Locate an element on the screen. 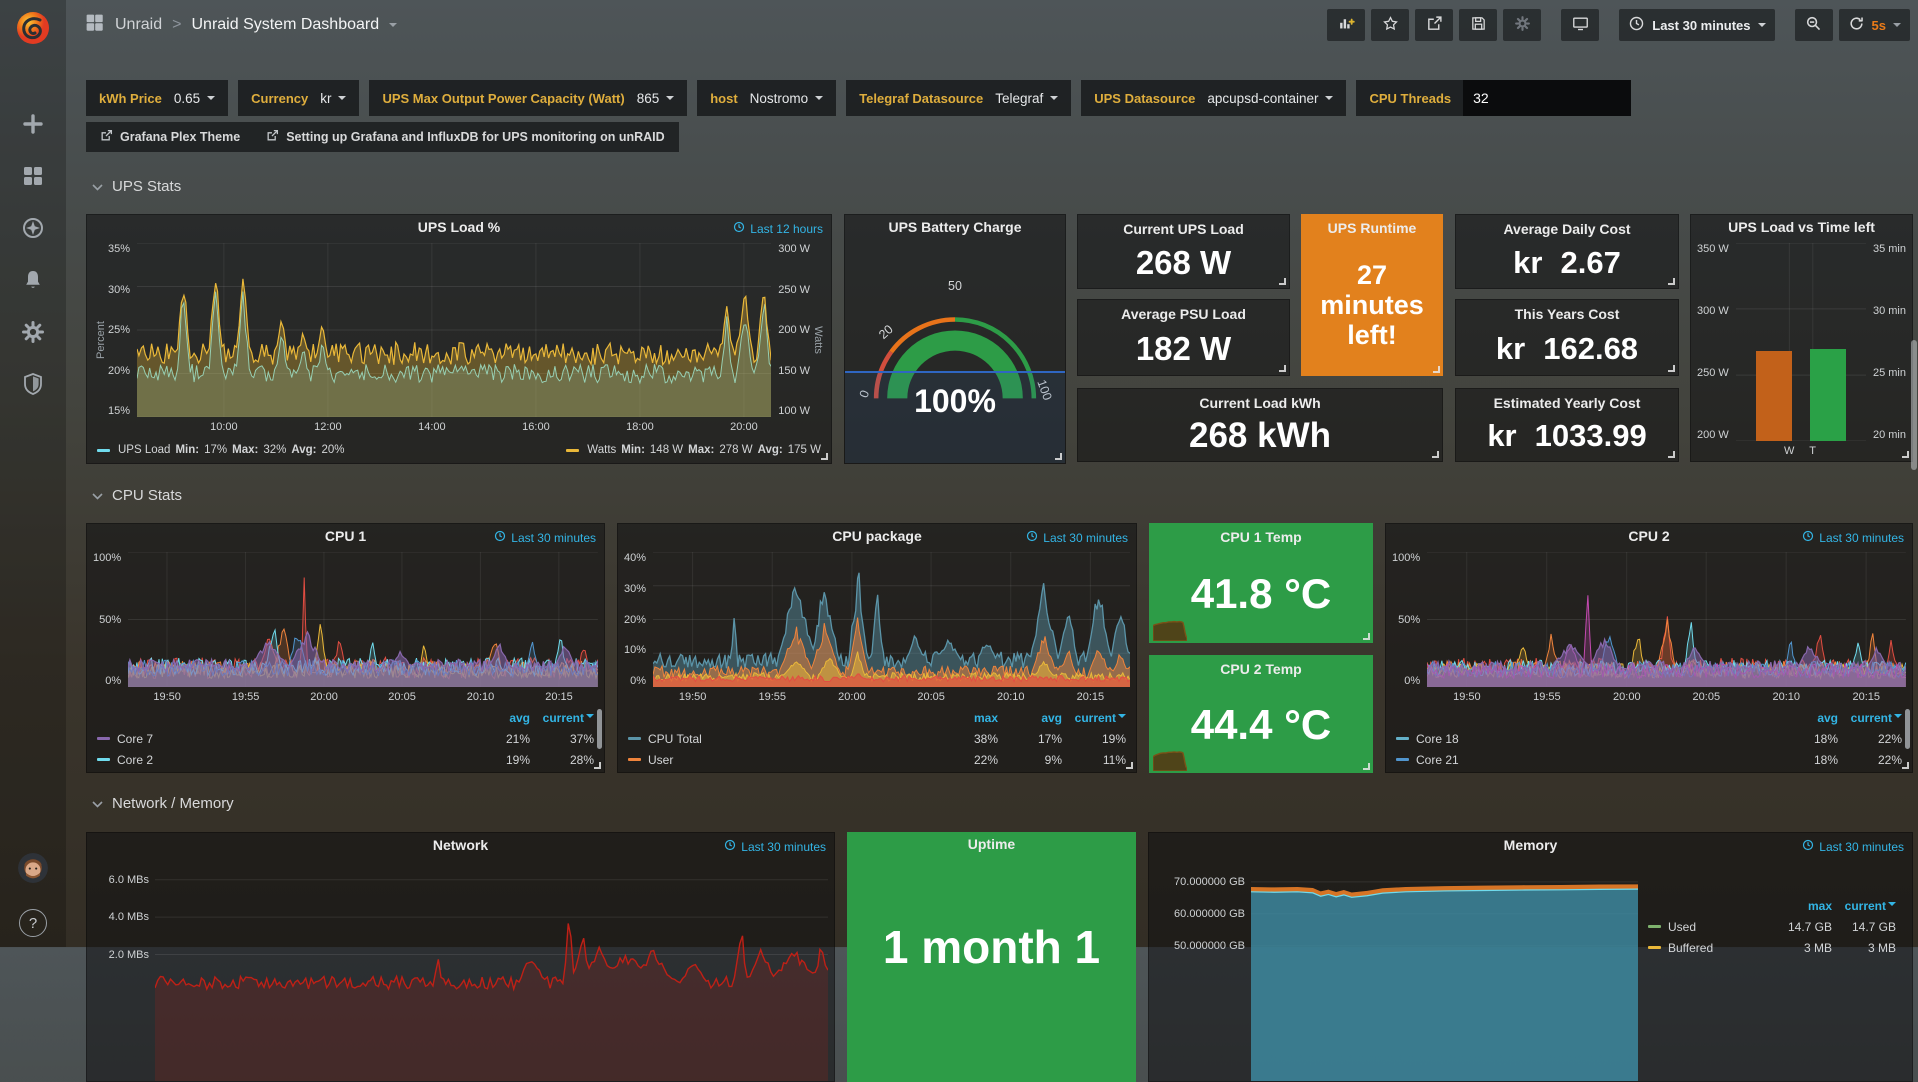 Image resolution: width=1918 pixels, height=1082 pixels. refresh-button: 5s is located at coordinates (1874, 25).